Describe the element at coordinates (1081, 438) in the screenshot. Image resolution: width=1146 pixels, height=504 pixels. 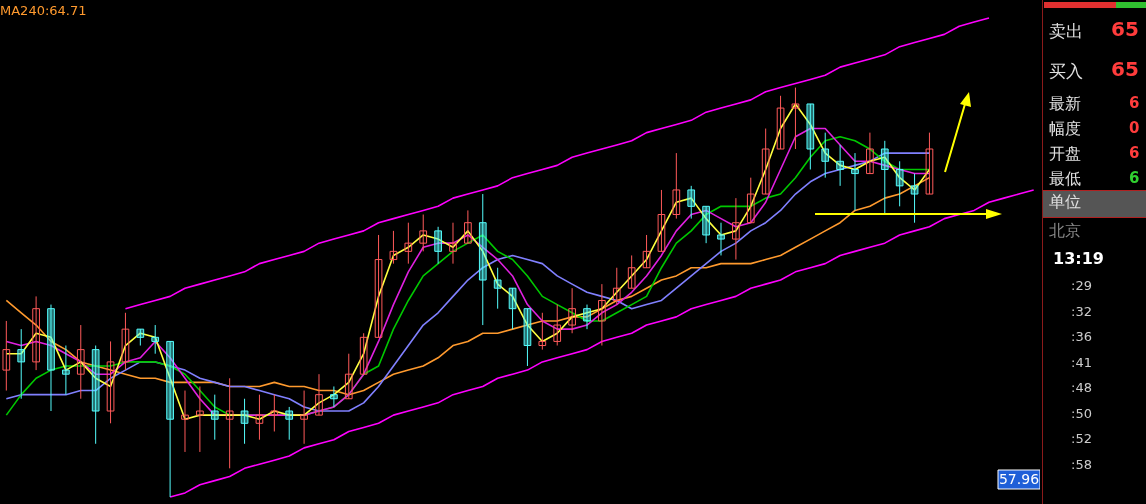
I see `text: :52` at that location.